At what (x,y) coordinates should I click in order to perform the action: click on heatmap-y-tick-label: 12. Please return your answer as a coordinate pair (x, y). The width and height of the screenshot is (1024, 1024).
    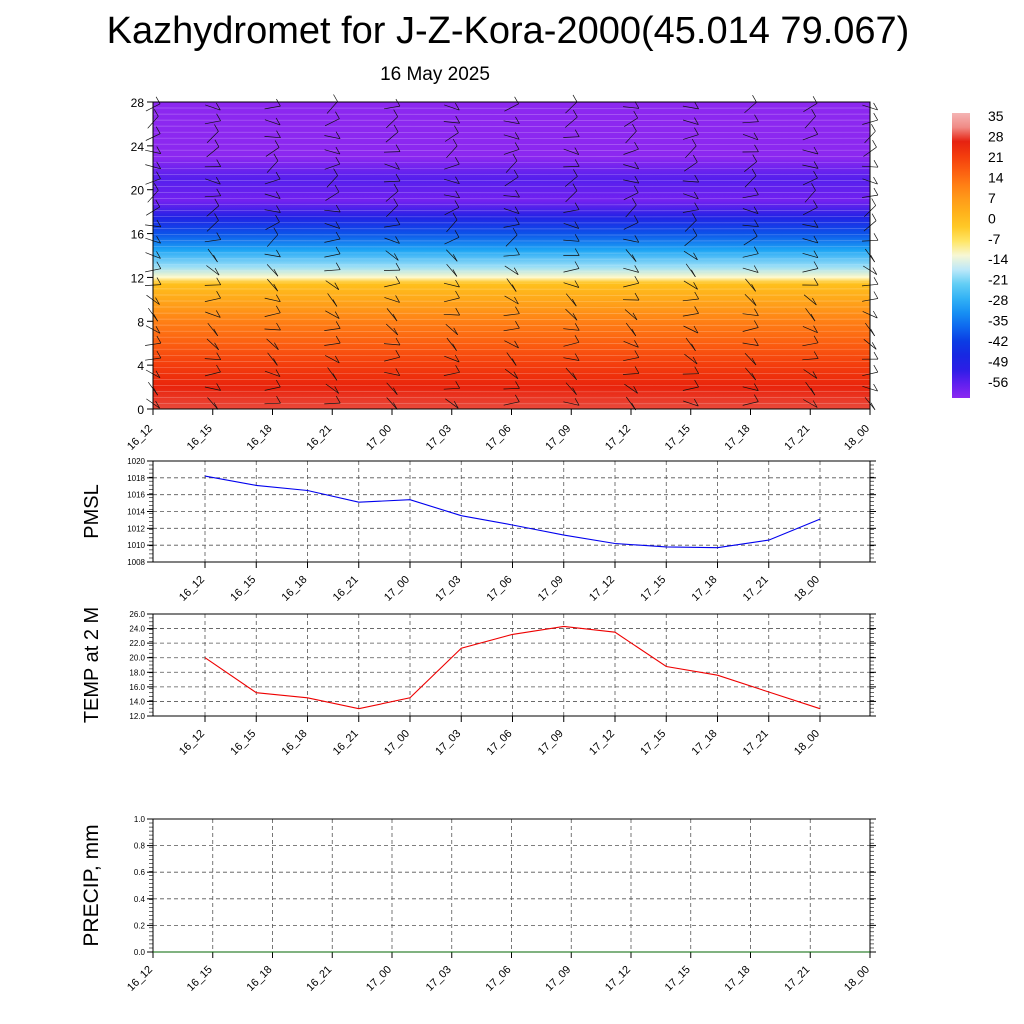
    Looking at the image, I should click on (138, 278).